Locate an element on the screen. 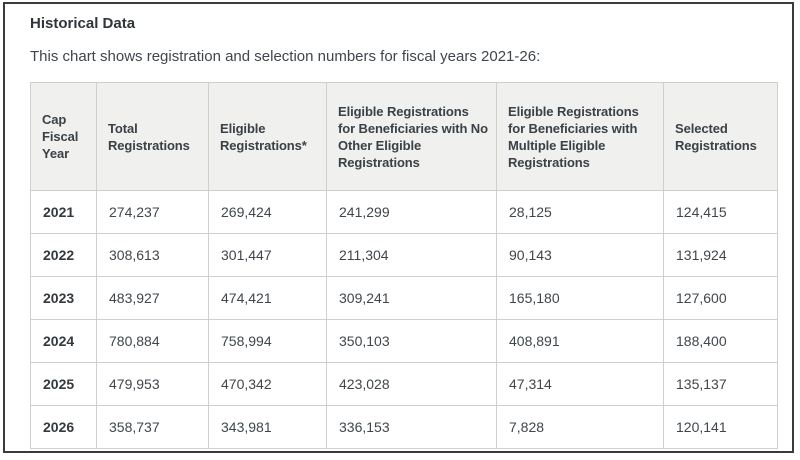 This screenshot has height=460, width=800. cell-multiple-eligible: 408,891 is located at coordinates (580, 341).